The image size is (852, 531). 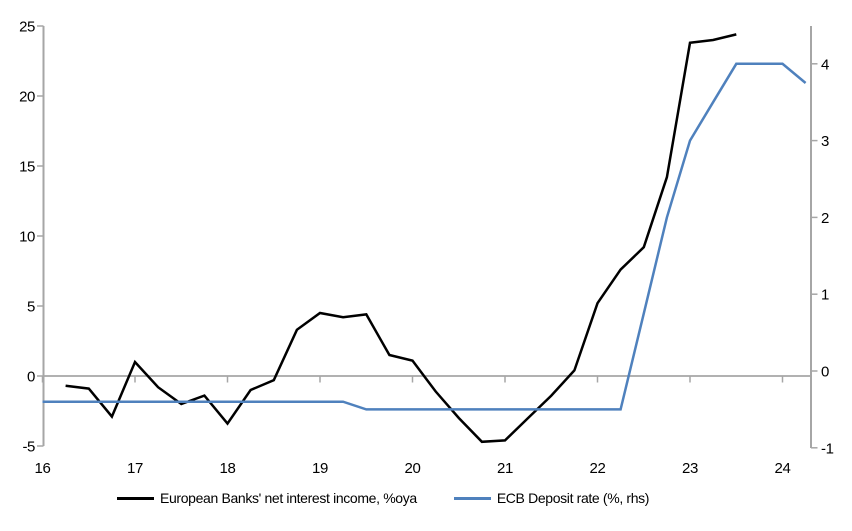 What do you see at coordinates (505, 468) in the screenshot?
I see `x-axis-tick-label: 21` at bounding box center [505, 468].